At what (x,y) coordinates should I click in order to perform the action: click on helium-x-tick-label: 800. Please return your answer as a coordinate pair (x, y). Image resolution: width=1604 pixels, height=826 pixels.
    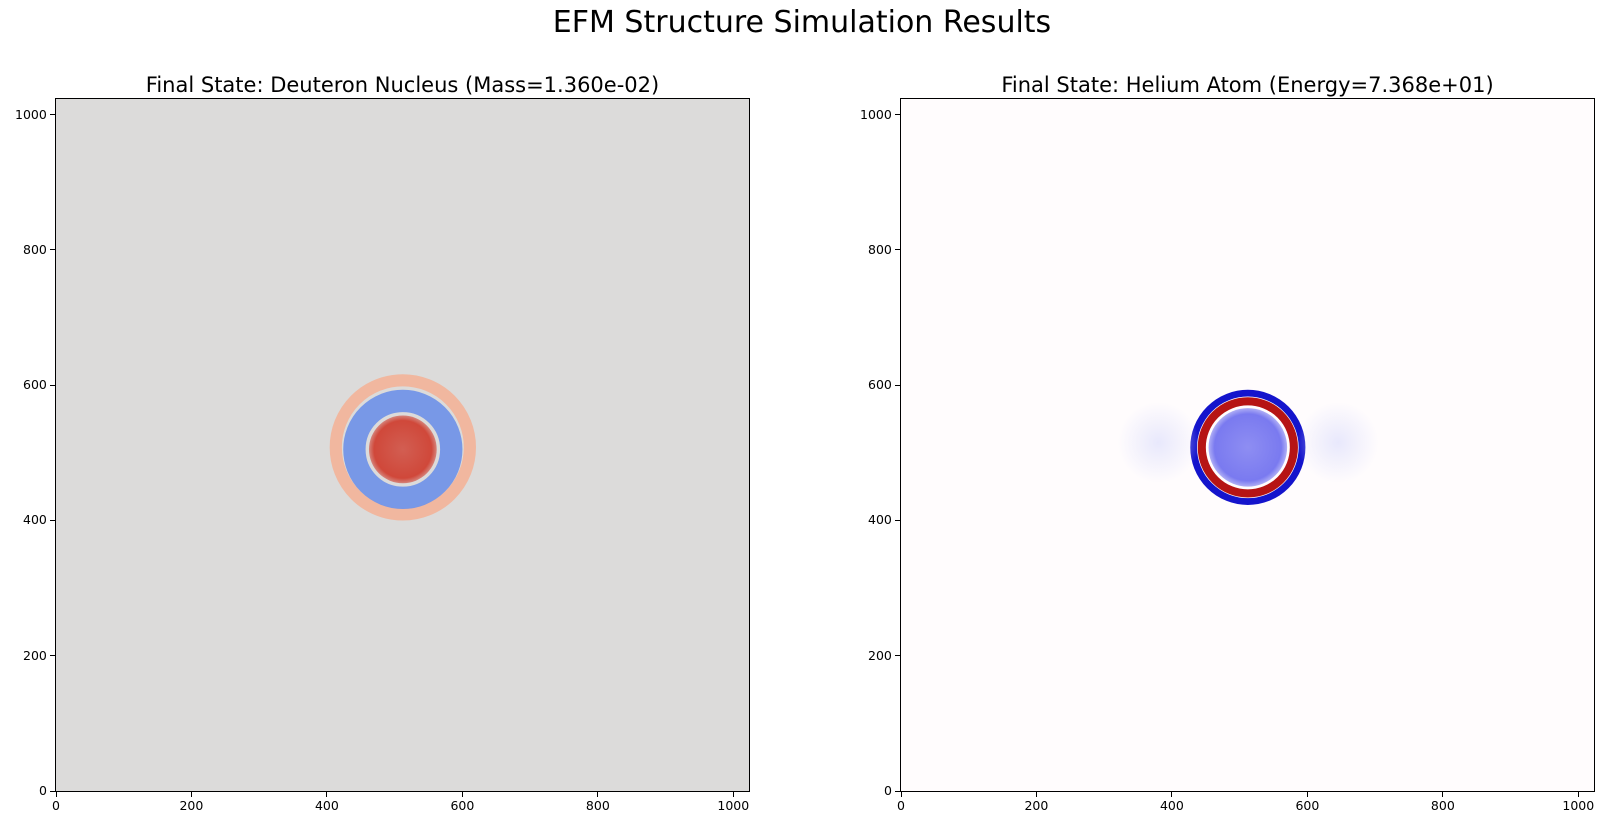
    Looking at the image, I should click on (1442, 805).